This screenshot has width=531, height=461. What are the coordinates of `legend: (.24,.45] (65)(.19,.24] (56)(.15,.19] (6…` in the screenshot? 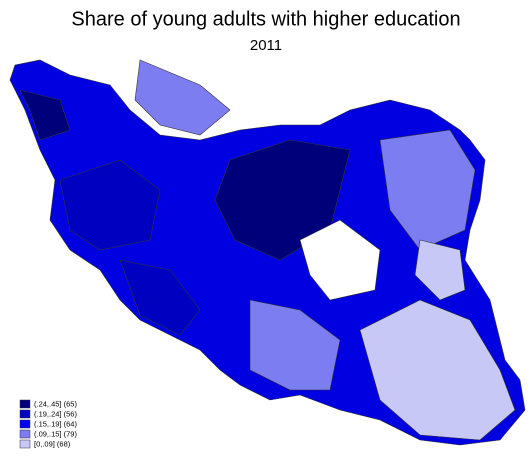 It's located at (48, 424).